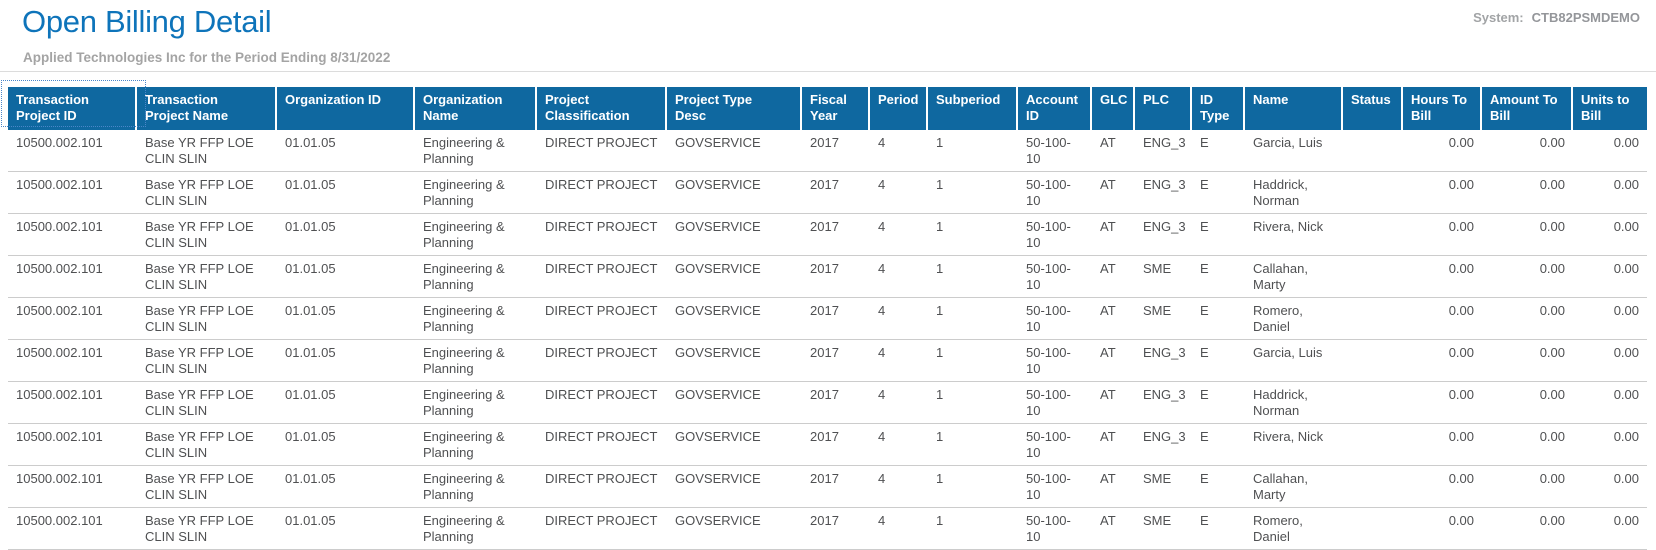 Image resolution: width=1656 pixels, height=550 pixels. Describe the element at coordinates (1294, 277) in the screenshot. I see `cell-name: Callahan, Marty` at that location.